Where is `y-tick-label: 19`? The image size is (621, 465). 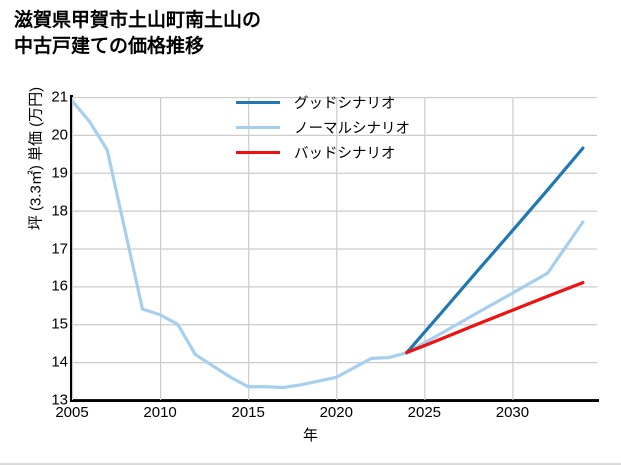 y-tick-label: 19 is located at coordinates (59, 173).